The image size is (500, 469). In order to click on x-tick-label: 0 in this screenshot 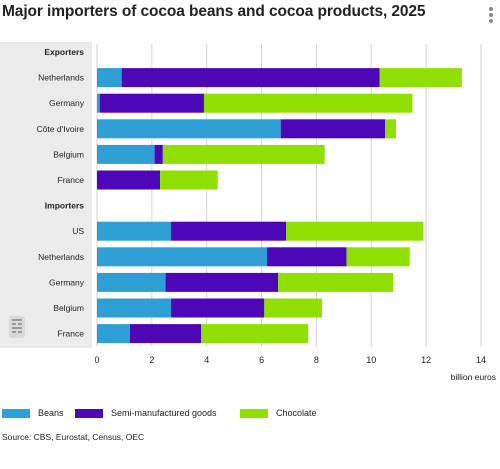, I will do `click(96, 360)`.